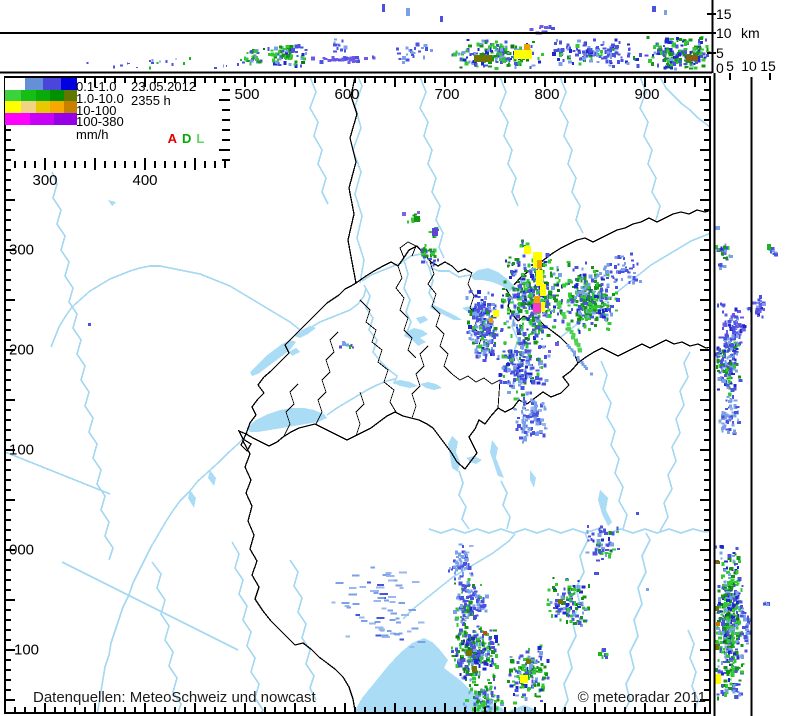 Image resolution: width=786 pixels, height=716 pixels. I want to click on echo-spark, so click(604, 650).